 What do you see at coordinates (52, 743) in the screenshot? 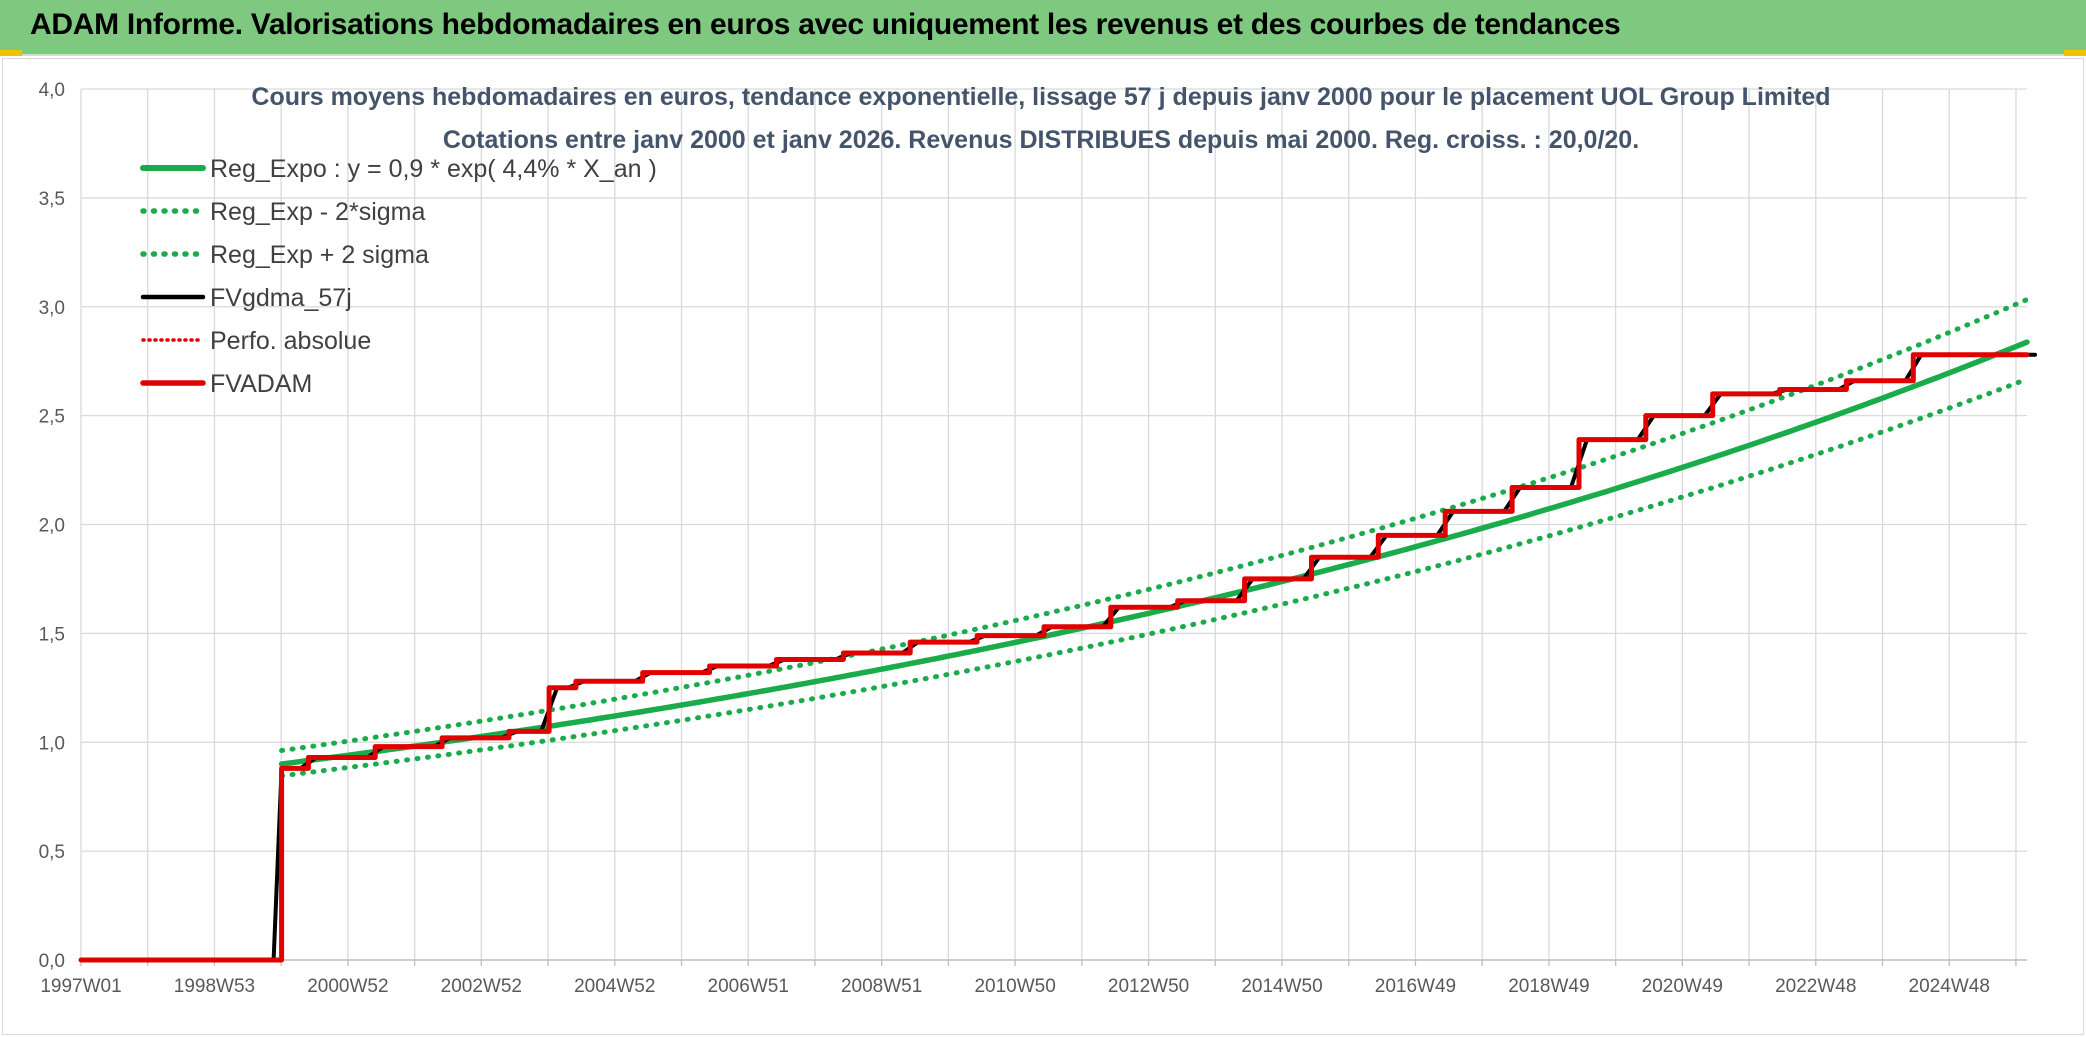
I see `y-tick-label: 1,0` at bounding box center [52, 743].